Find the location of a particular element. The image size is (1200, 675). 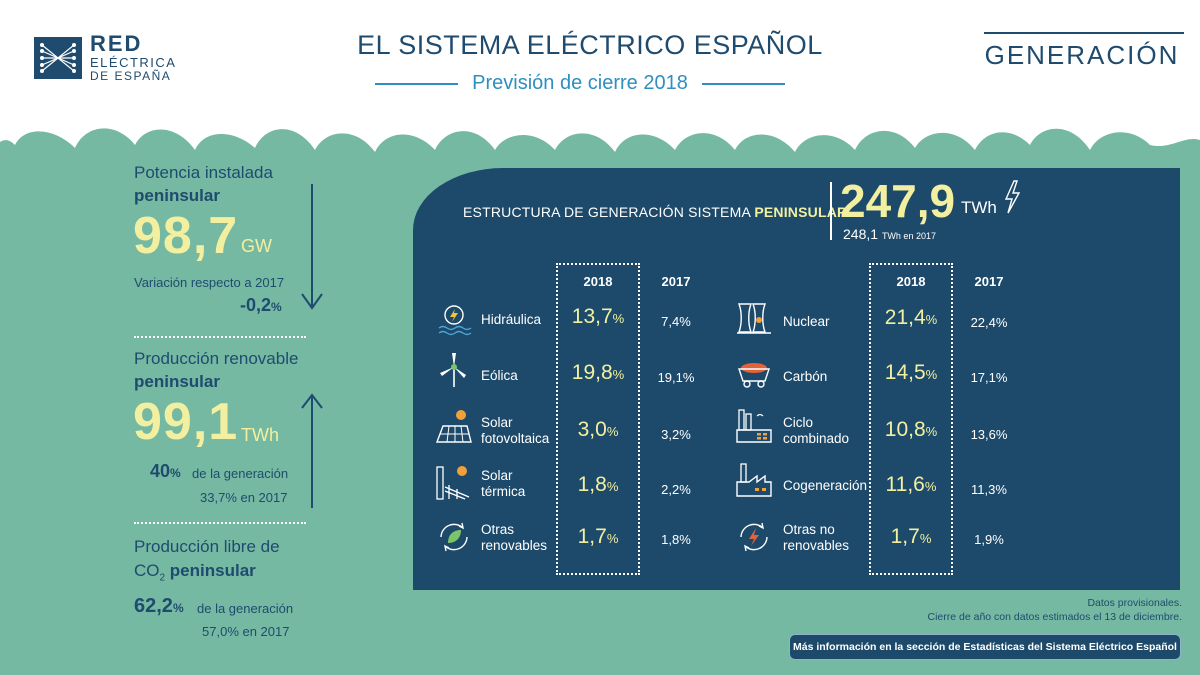

value-2018-solar-termica: 1,8% is located at coordinates (598, 484).